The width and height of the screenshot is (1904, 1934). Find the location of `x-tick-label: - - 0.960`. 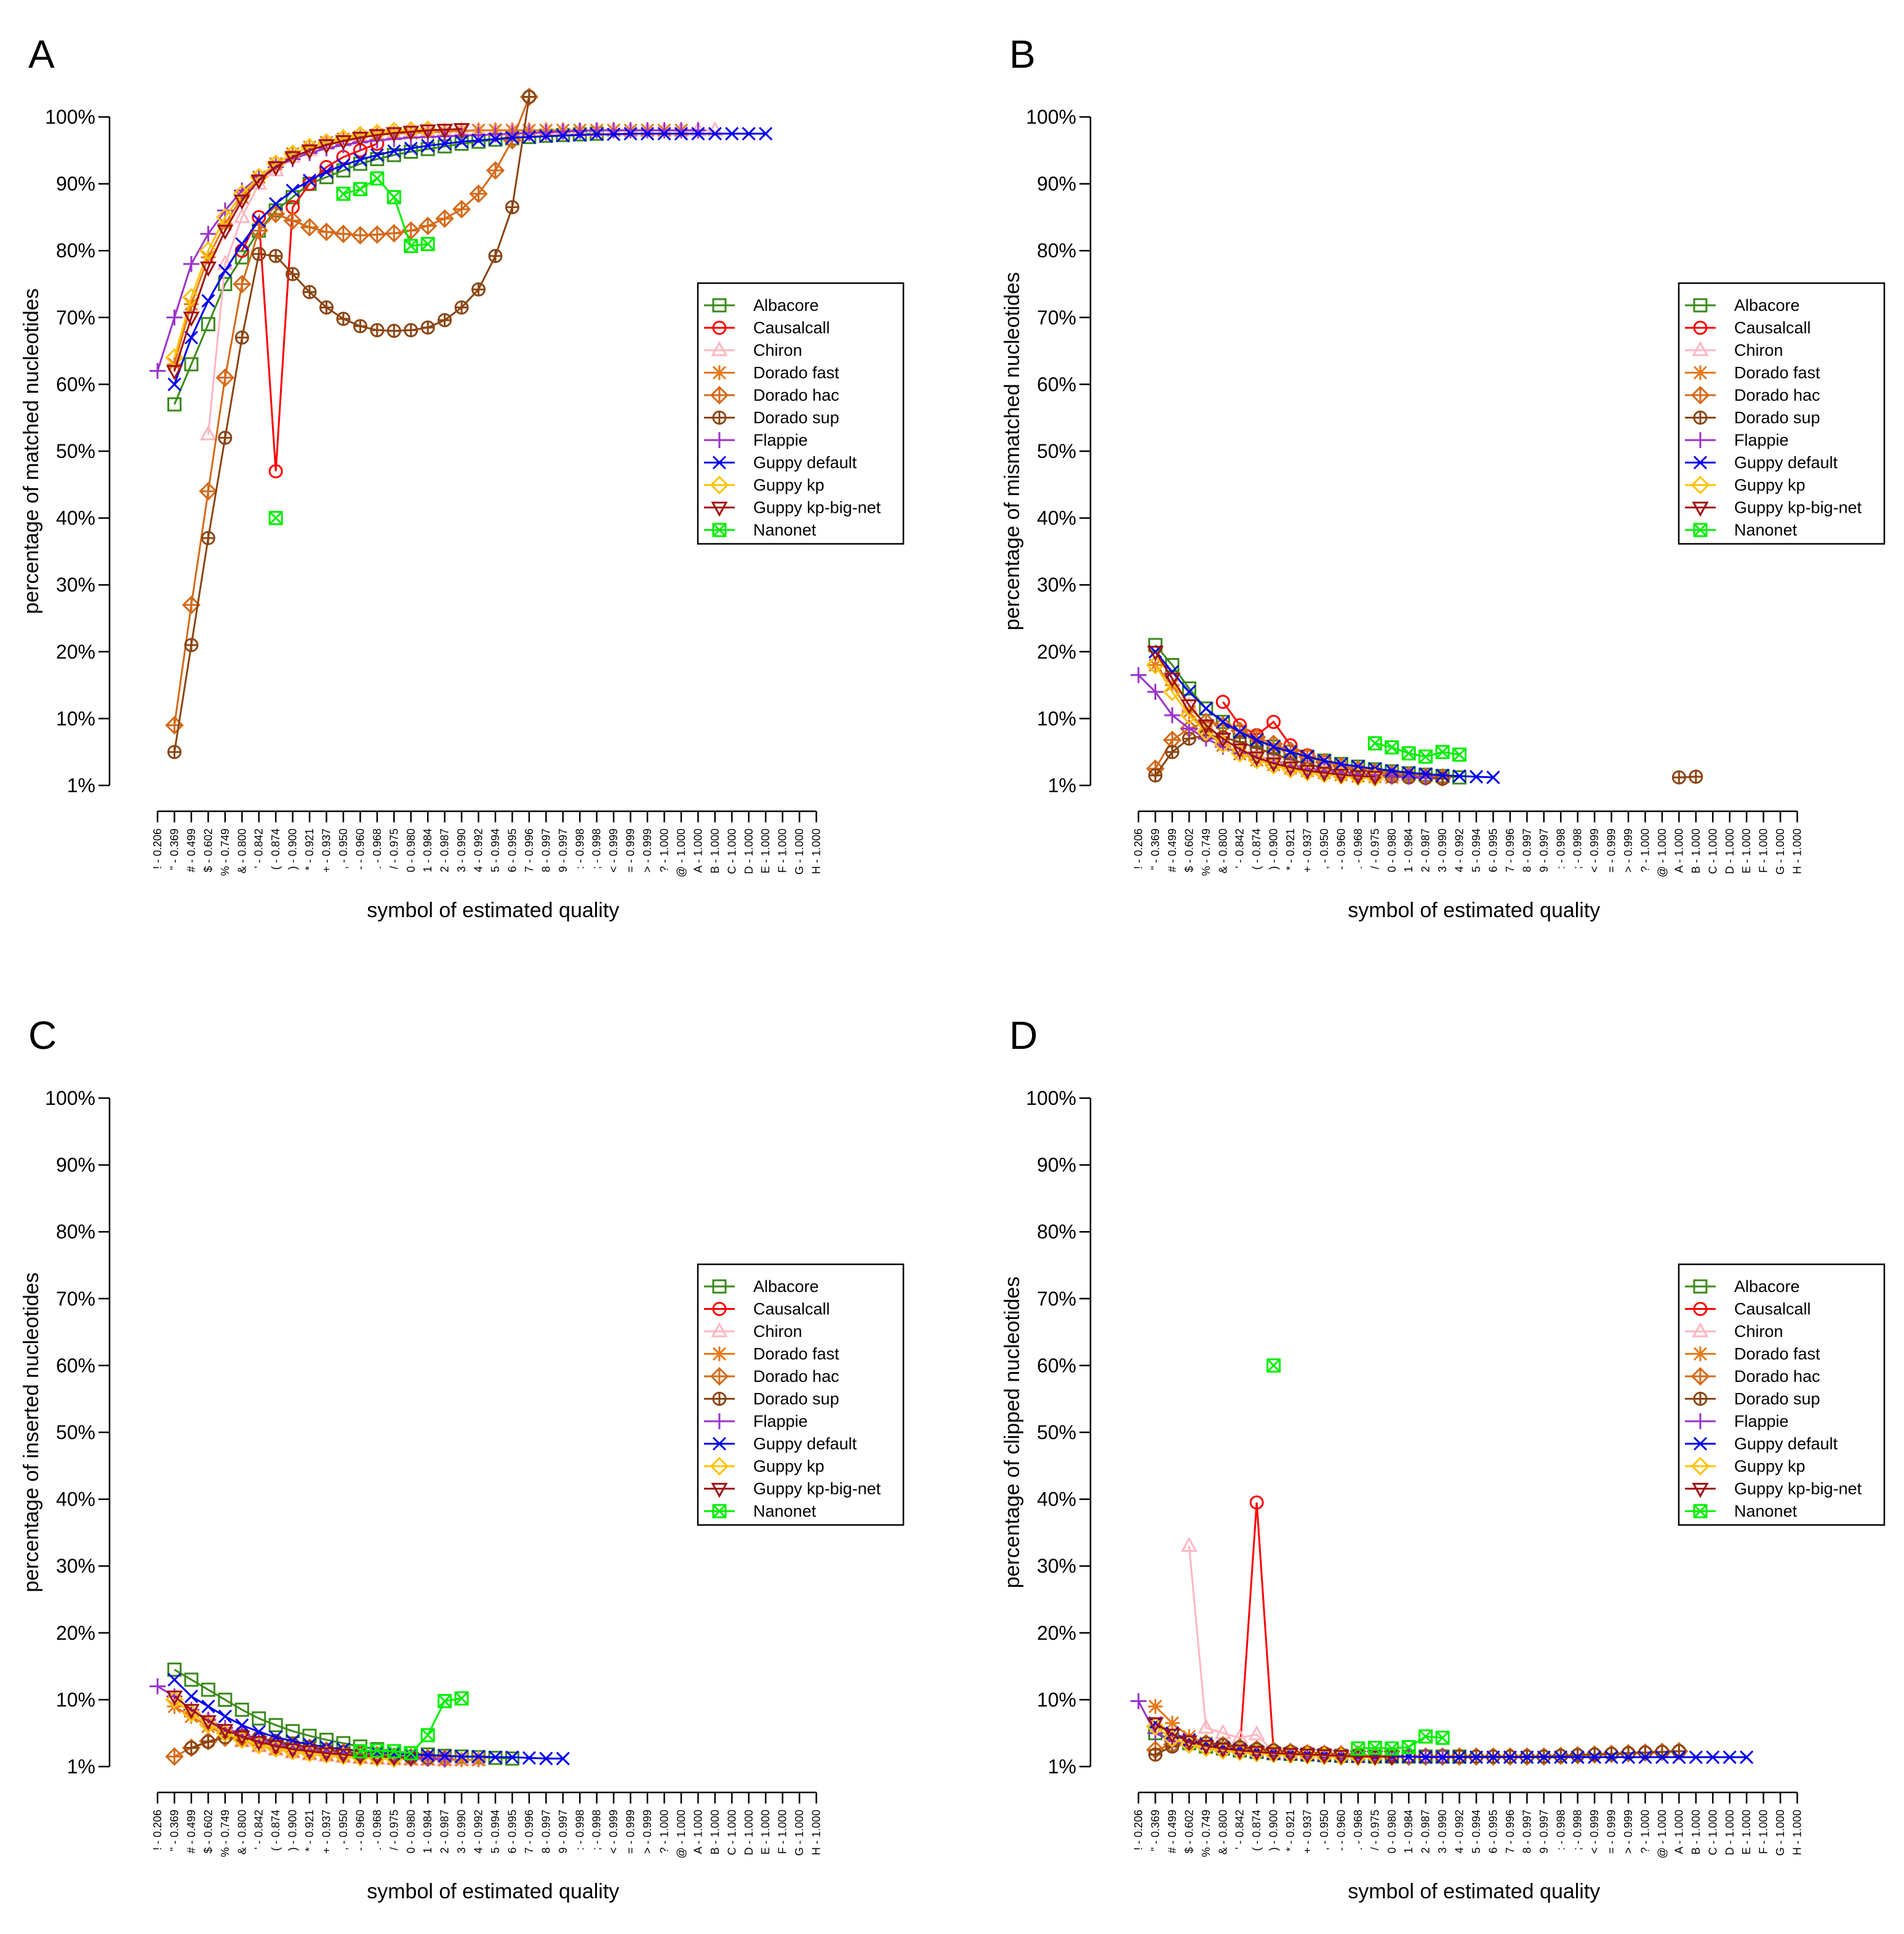

x-tick-label: - - 0.960 is located at coordinates (360, 1830).